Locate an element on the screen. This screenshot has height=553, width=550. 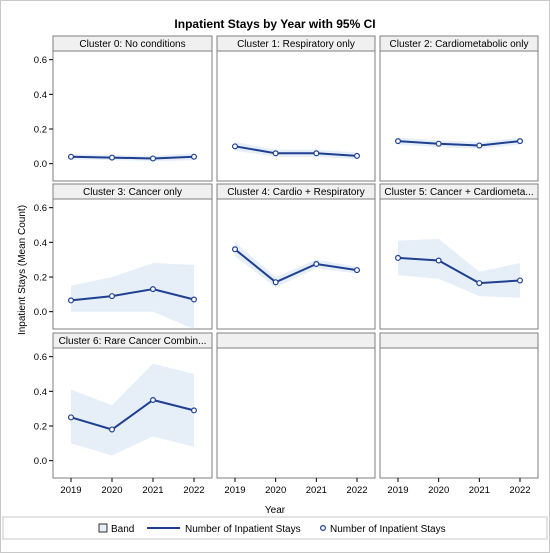
panel-2: Cluster 2: Cardiometabolic only is located at coordinates (459, 108).